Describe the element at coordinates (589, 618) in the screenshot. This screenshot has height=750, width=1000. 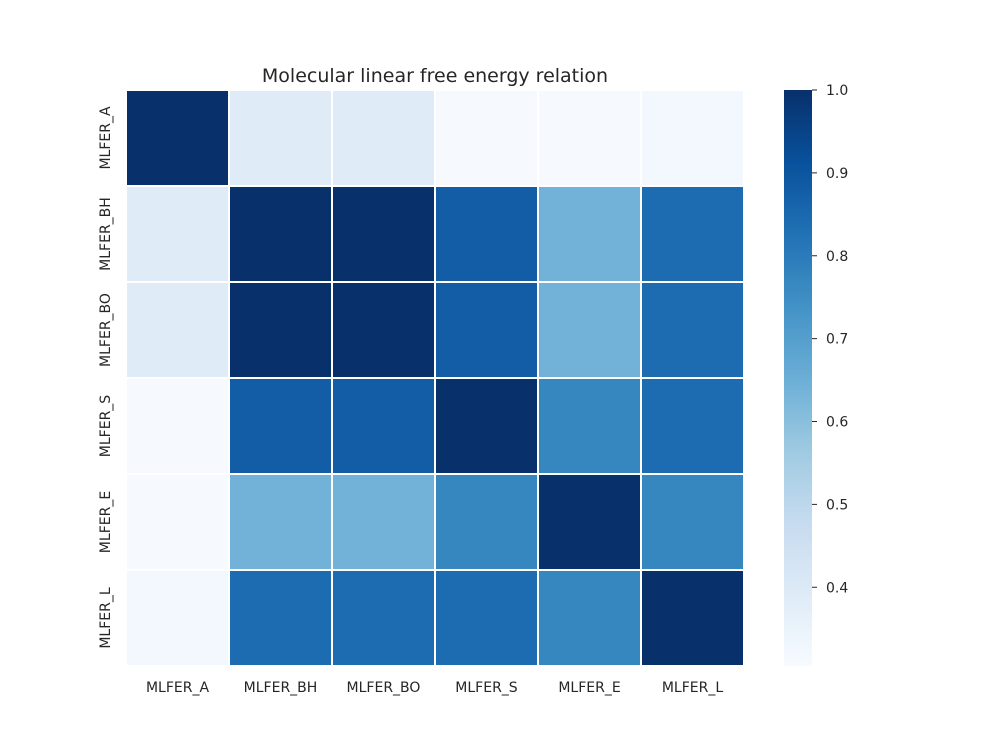
I see `heatmap-cell-mlfer_l-mlfer_e` at that location.